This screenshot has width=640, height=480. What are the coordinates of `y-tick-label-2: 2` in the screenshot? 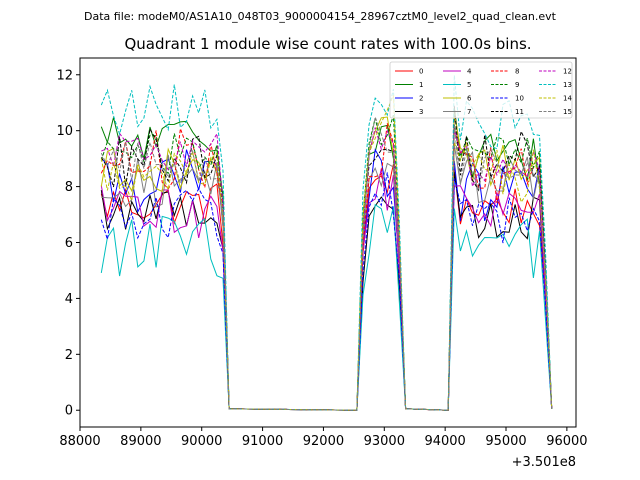 It's located at (69, 355).